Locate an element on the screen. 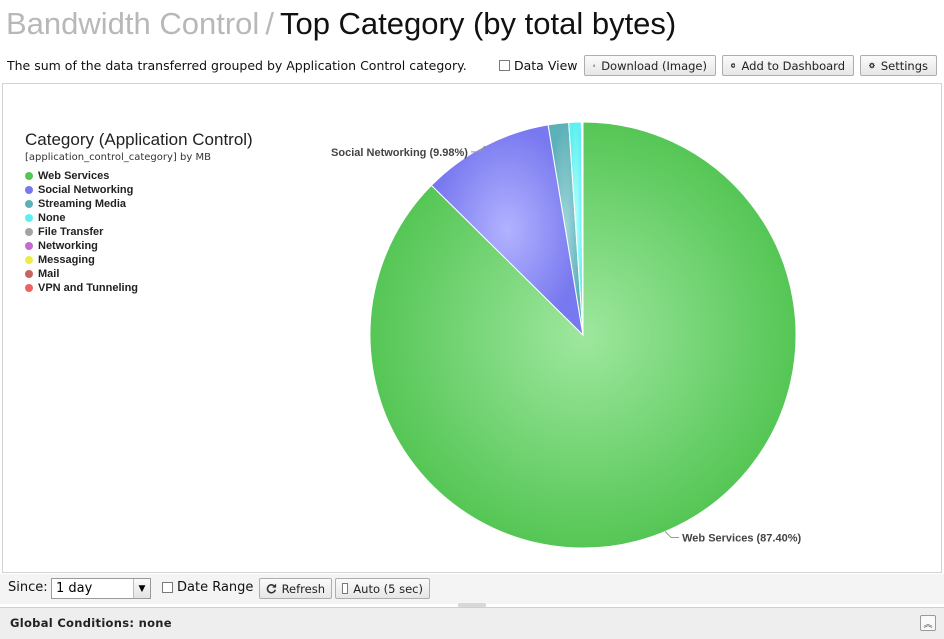 The height and width of the screenshot is (639, 944). data-view-toggle: Data View is located at coordinates (538, 65).